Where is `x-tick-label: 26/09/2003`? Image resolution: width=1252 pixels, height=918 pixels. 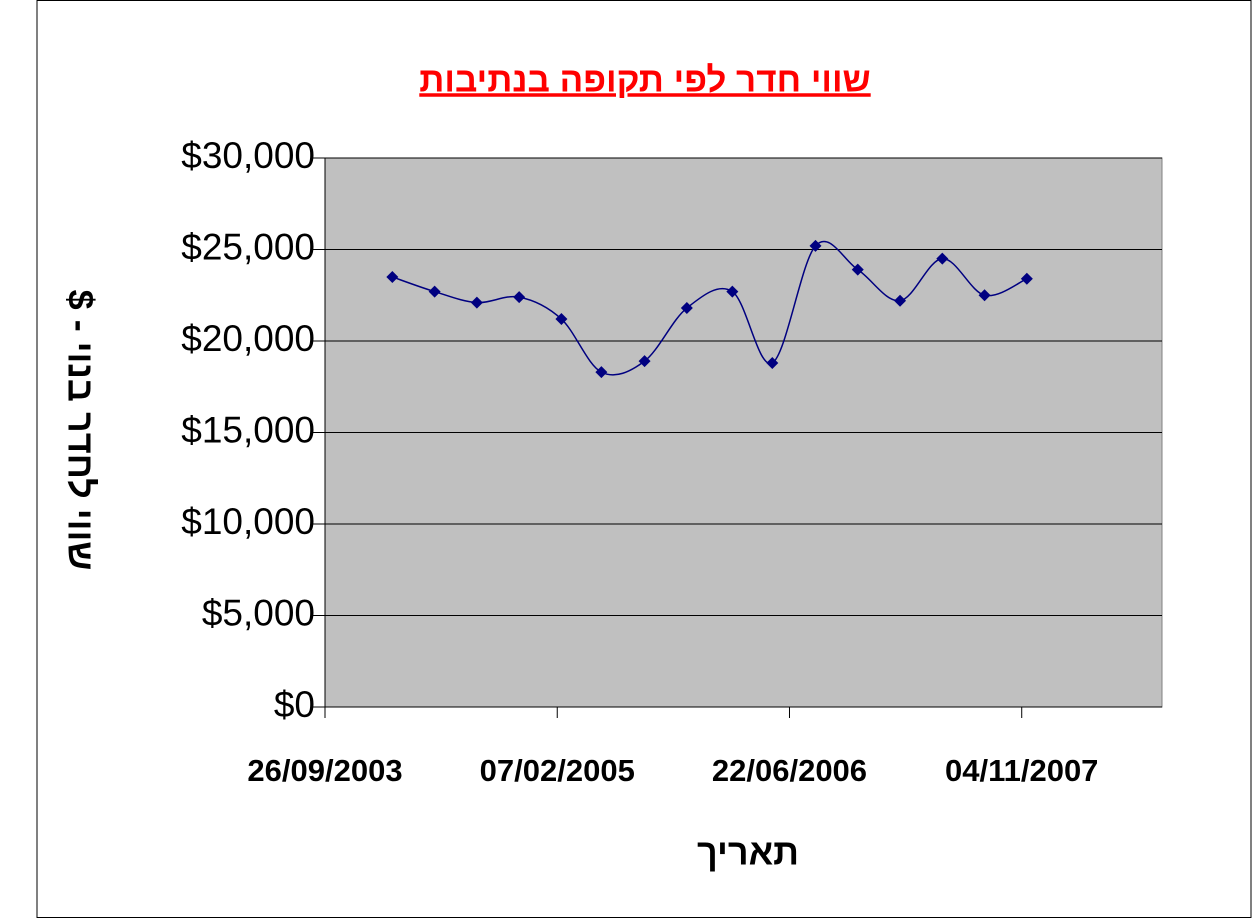 x-tick-label: 26/09/2003 is located at coordinates (324, 770).